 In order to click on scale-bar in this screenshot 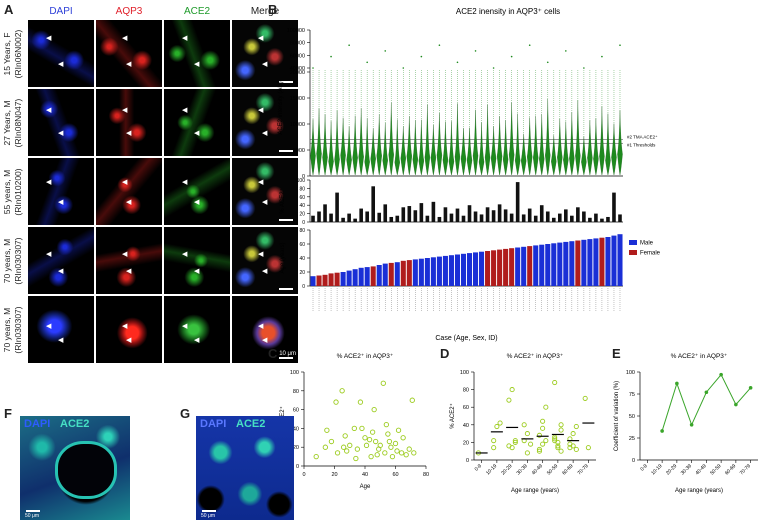, I will do `click(286, 289)`.